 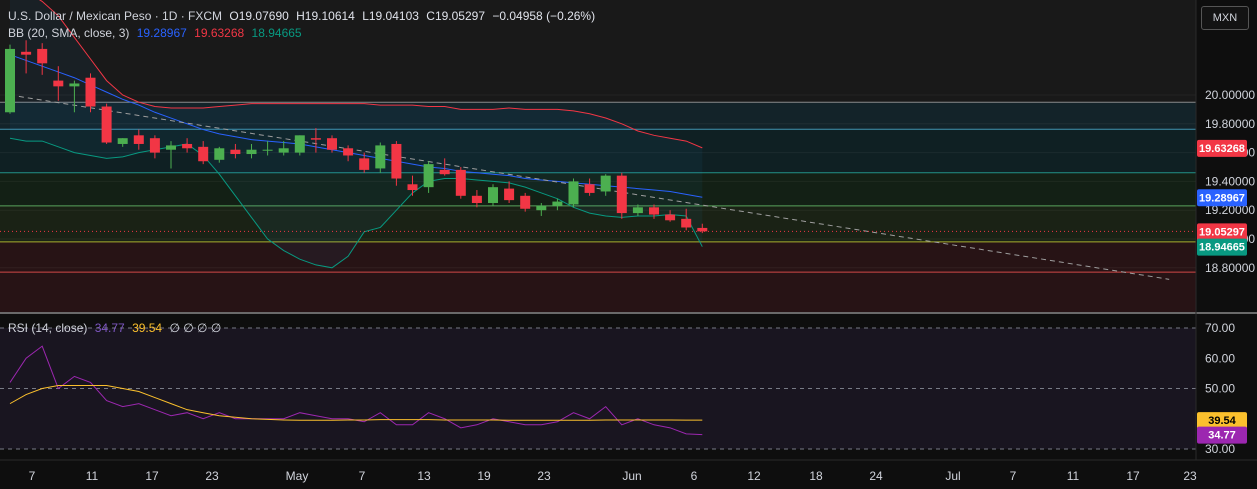 I want to click on rsi-scale: 70.00 60.00 50.00 30.00, so click(x=1220, y=388).